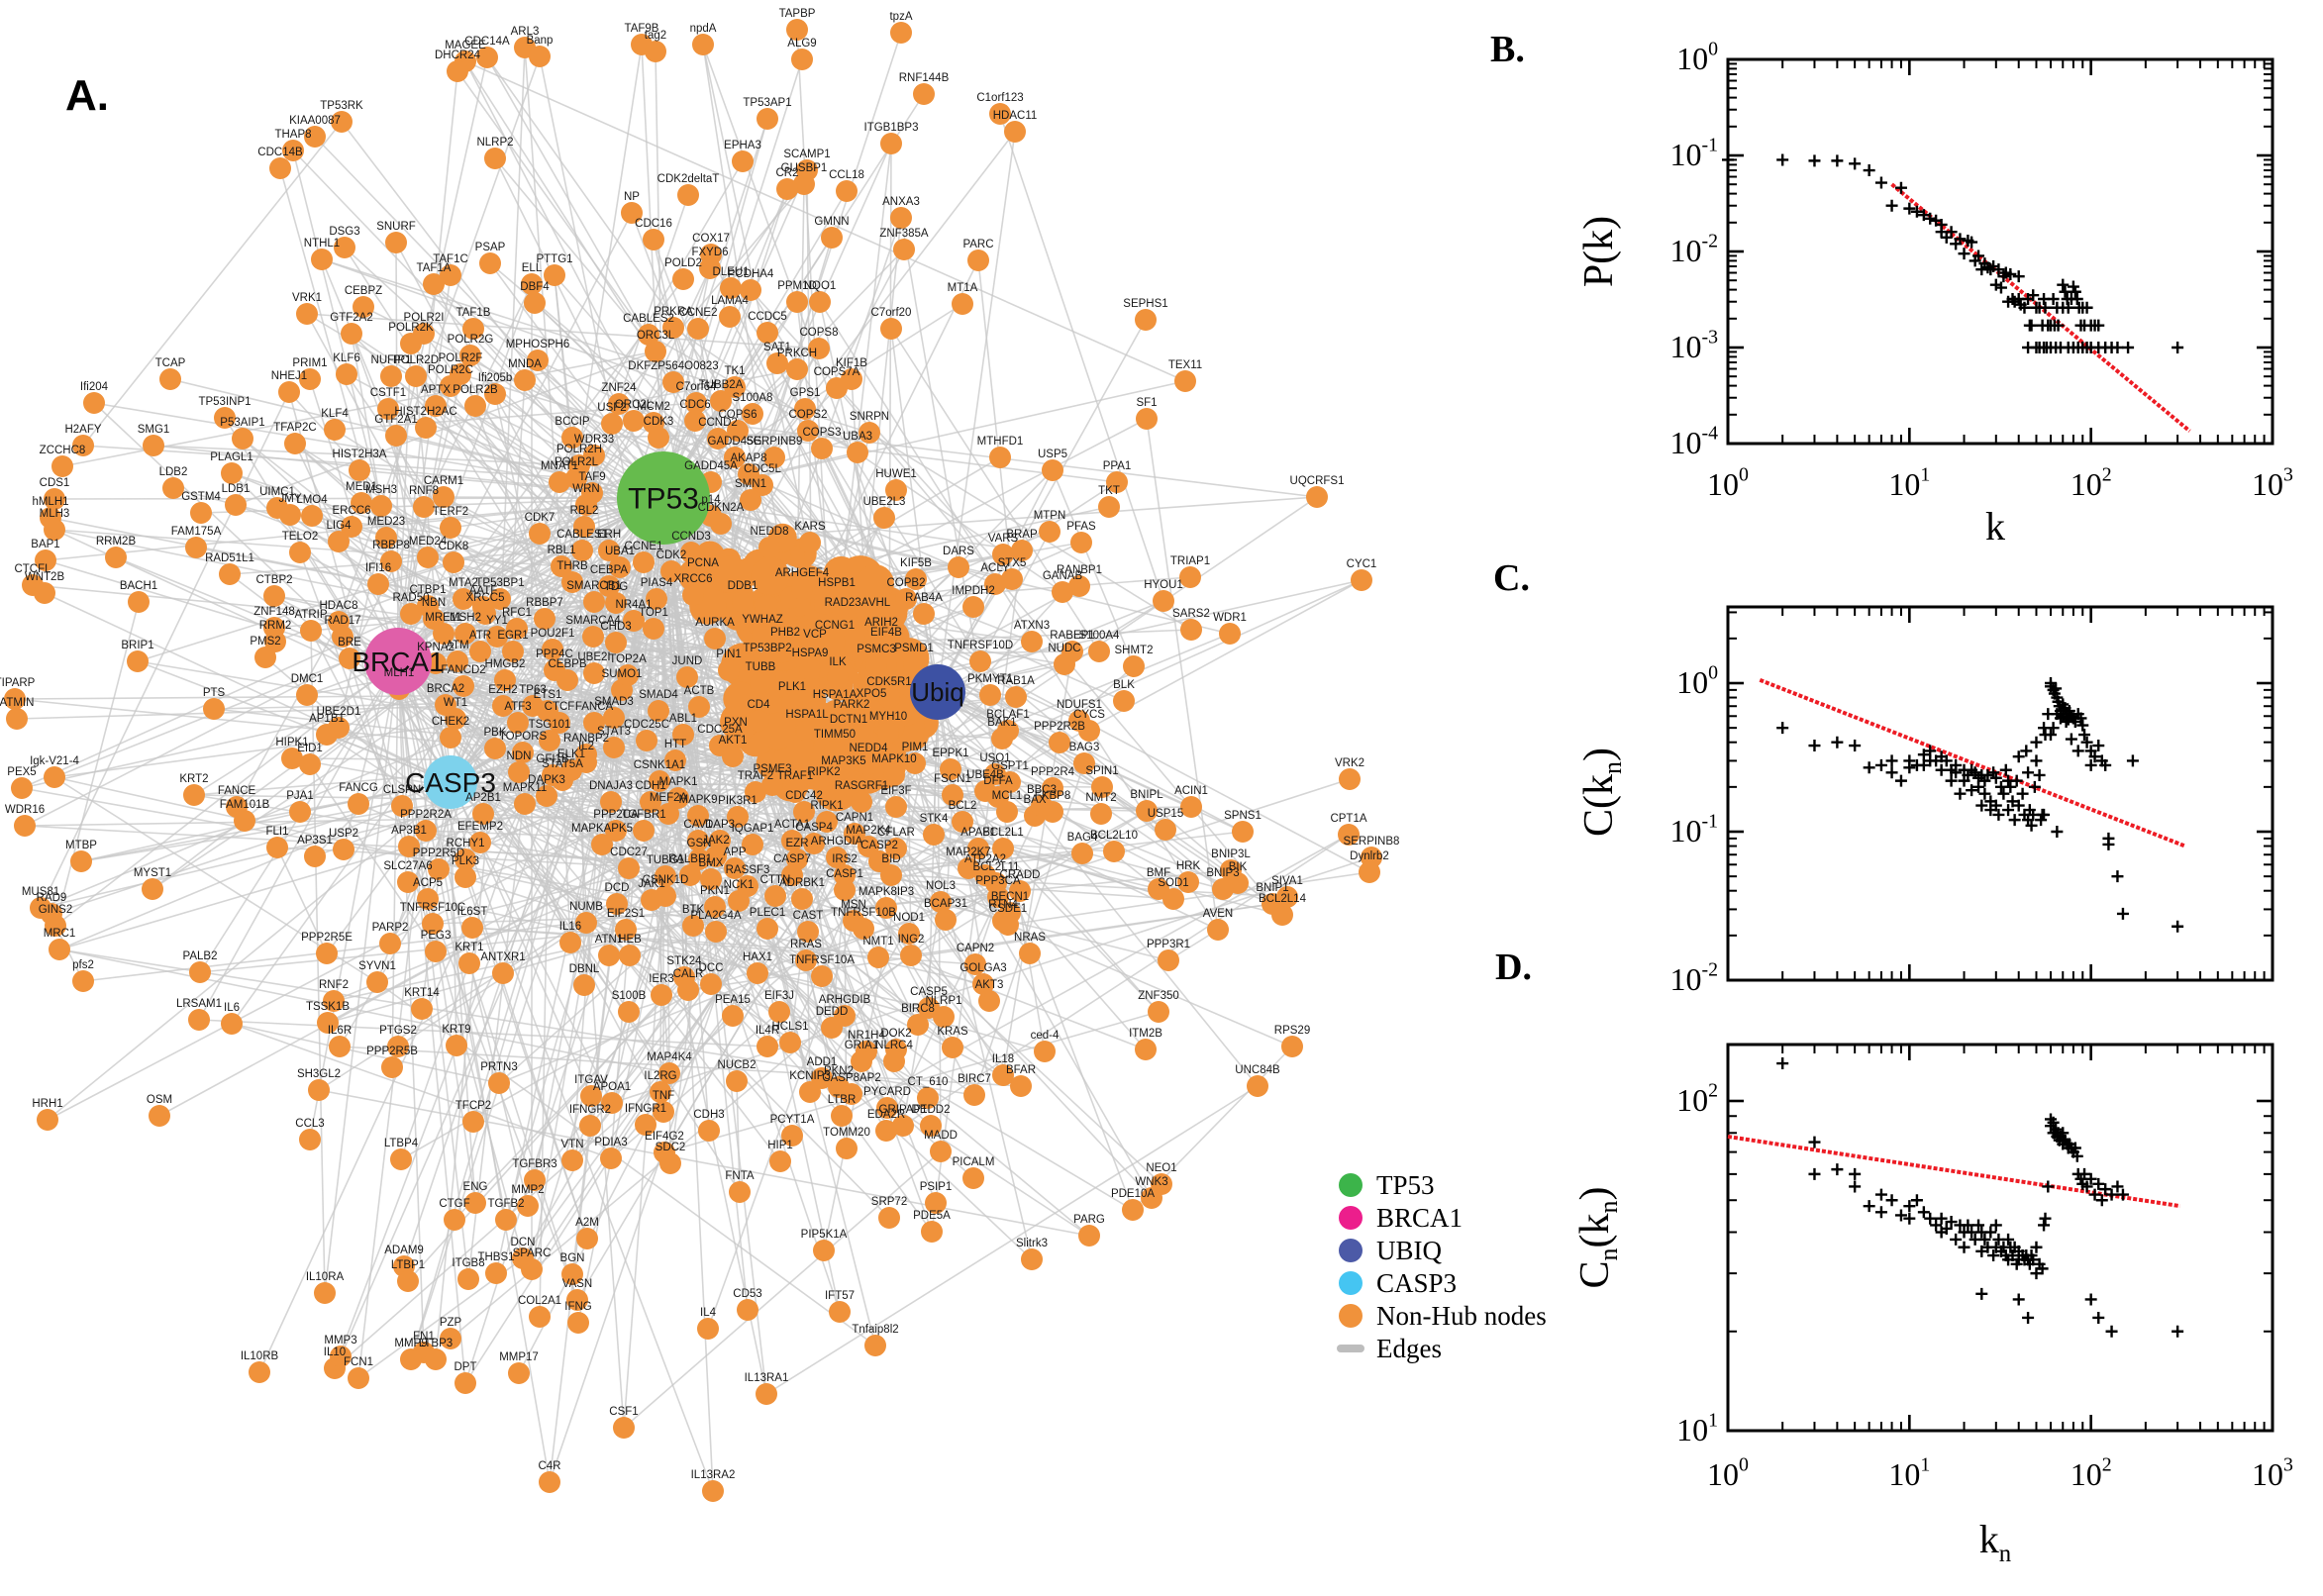 The width and height of the screenshot is (2323, 1596). Describe the element at coordinates (694, 910) in the screenshot. I see `network-node-label: BTK` at that location.